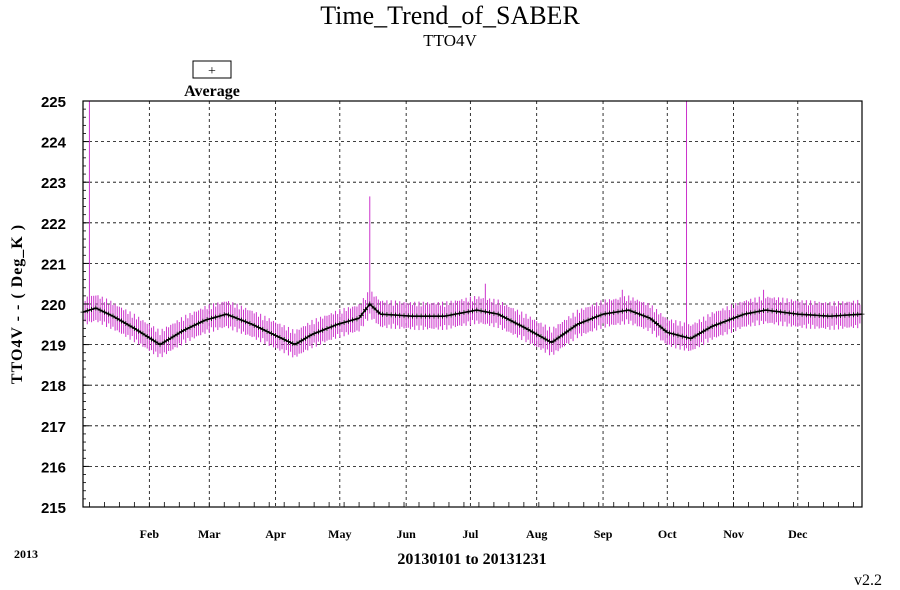  What do you see at coordinates (17, 304) in the screenshot?
I see `y-axis-label: TTO4V - - ( Deg_K )` at bounding box center [17, 304].